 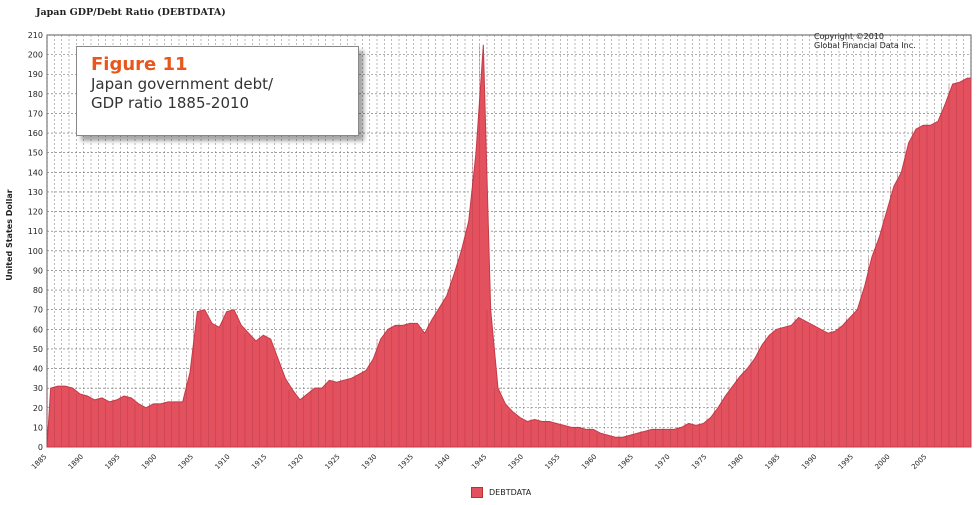 What do you see at coordinates (38, 329) in the screenshot?
I see `y-tick-label: 60` at bounding box center [38, 329].